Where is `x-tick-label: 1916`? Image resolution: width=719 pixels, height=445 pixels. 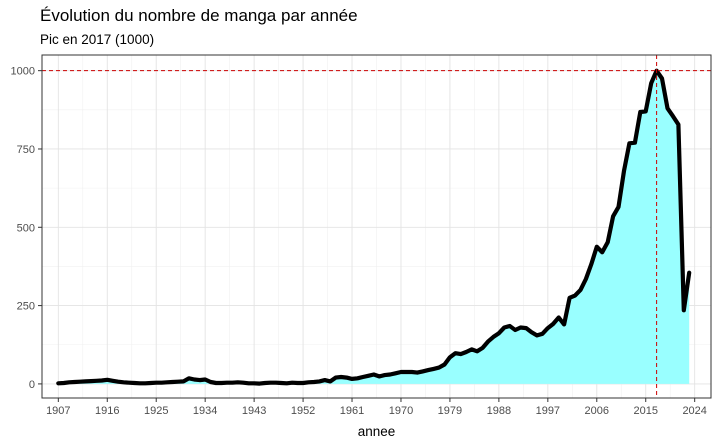 x-tick-label: 1916 is located at coordinates (107, 411).